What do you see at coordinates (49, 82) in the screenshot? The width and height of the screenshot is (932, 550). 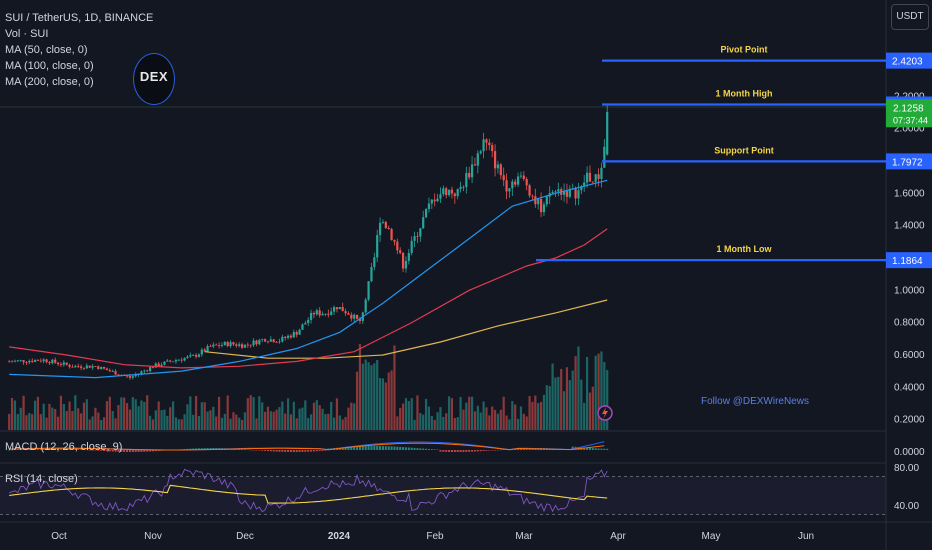 I see `indicator-ma200: MA (200, close, 0)` at bounding box center [49, 82].